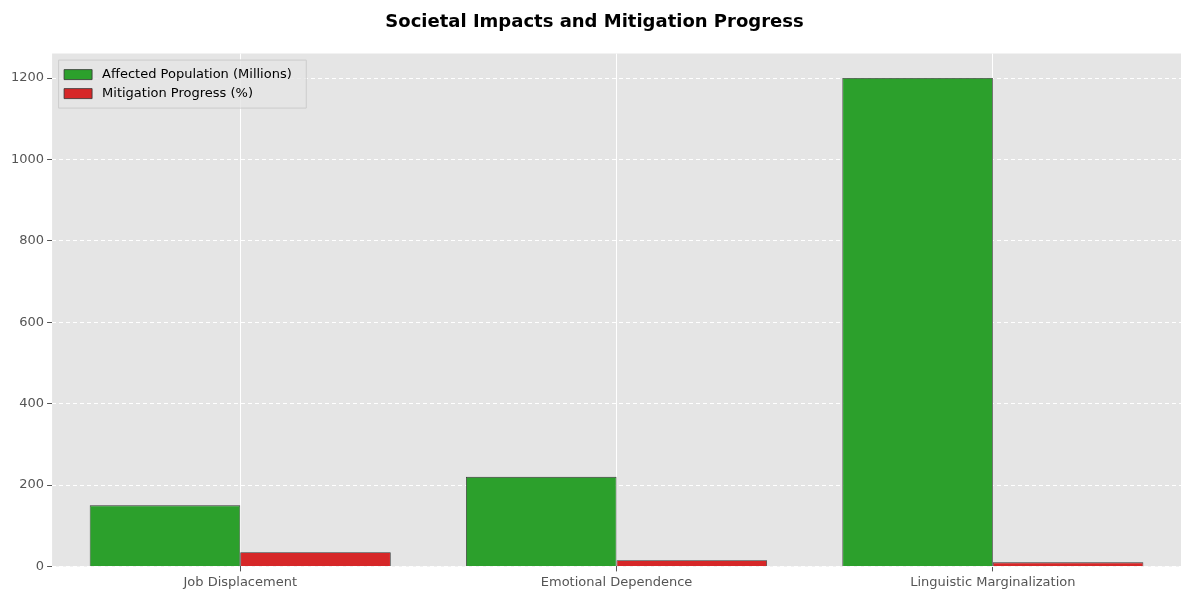 This screenshot has width=1203, height=599. What do you see at coordinates (27, 77) in the screenshot?
I see `y-tick-label: 1200` at bounding box center [27, 77].